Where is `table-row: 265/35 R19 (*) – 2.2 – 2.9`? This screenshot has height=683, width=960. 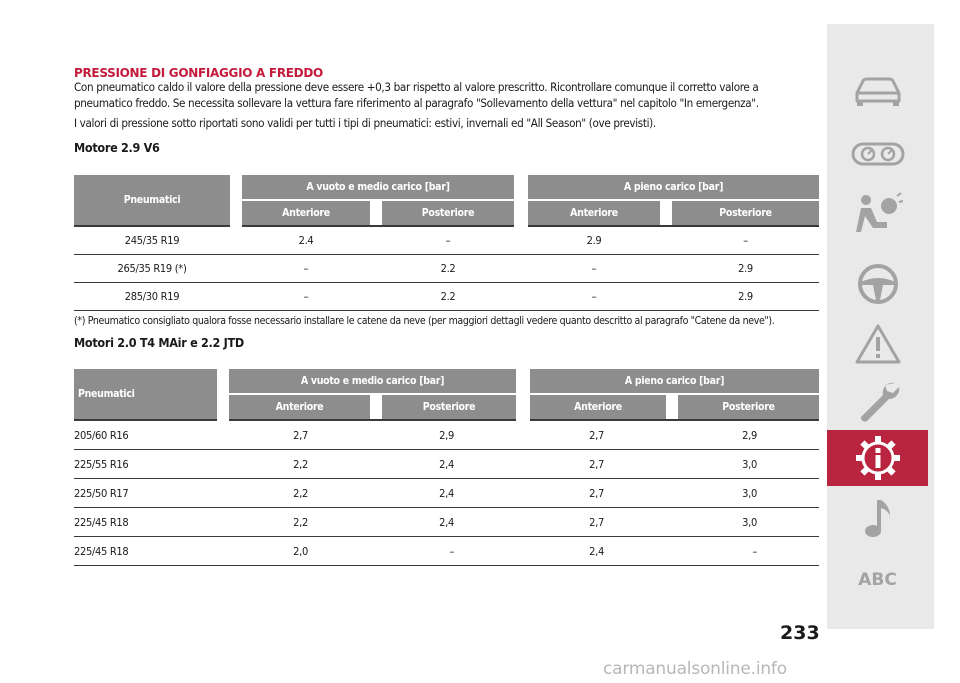 table-row: 265/35 R19 (*) – 2.2 – 2.9 is located at coordinates (446, 269).